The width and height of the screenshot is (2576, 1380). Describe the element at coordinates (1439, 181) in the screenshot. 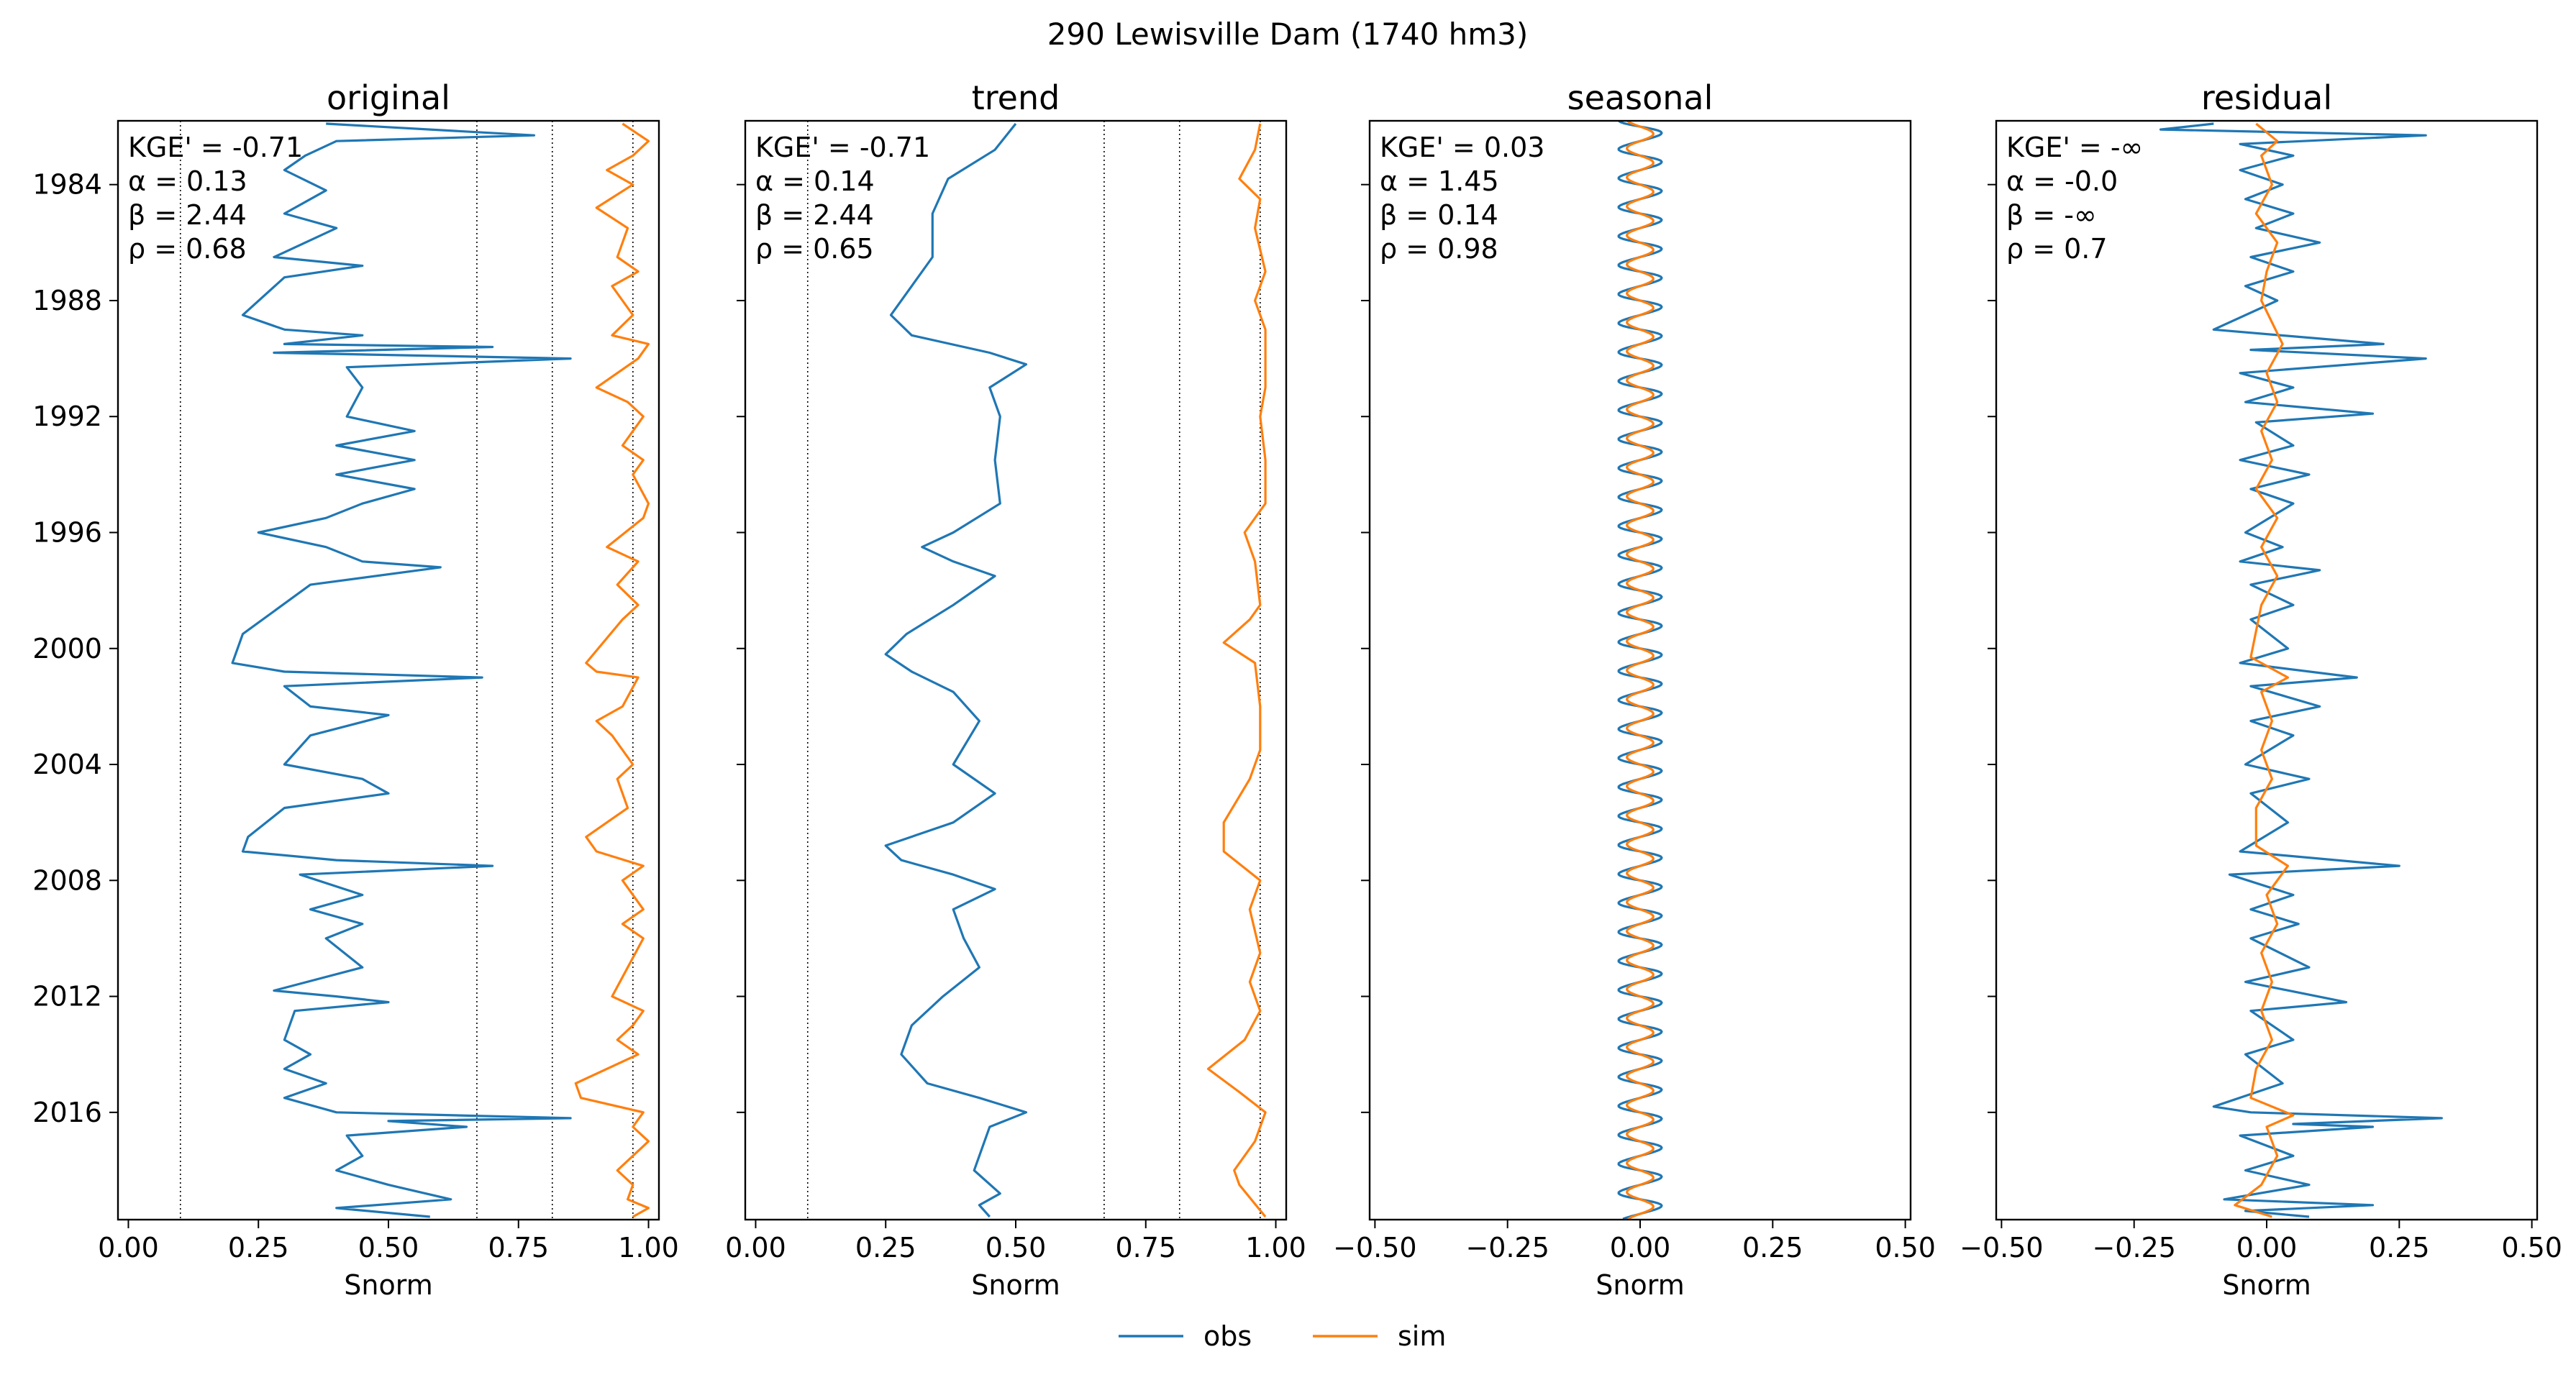

I see `stat-line: α = 1.45` at that location.